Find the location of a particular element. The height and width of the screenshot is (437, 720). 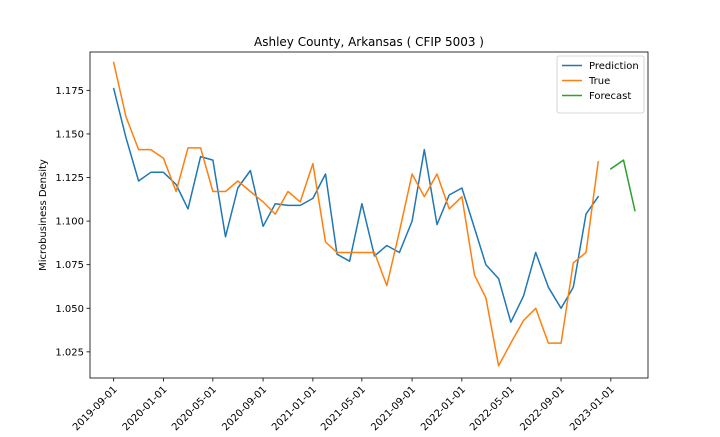

legend-box is located at coordinates (600, 84).